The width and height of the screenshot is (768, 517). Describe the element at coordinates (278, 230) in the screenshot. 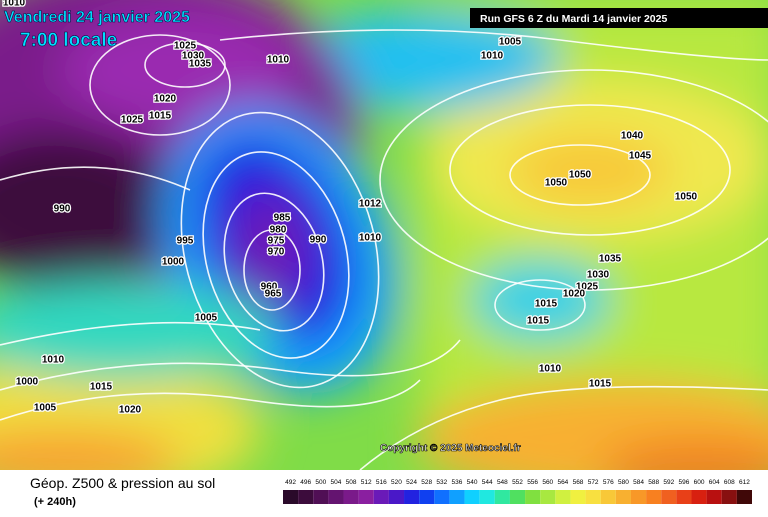

I see `isobar-label: 980` at that location.